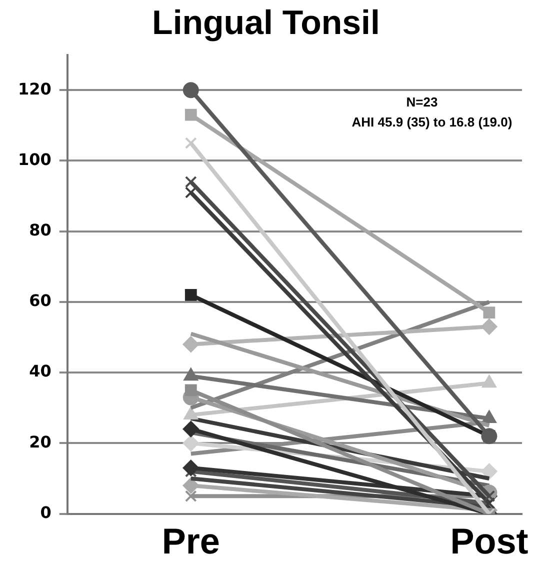 The image size is (536, 569). I want to click on chart-title: Lingual Tonsil, so click(266, 23).